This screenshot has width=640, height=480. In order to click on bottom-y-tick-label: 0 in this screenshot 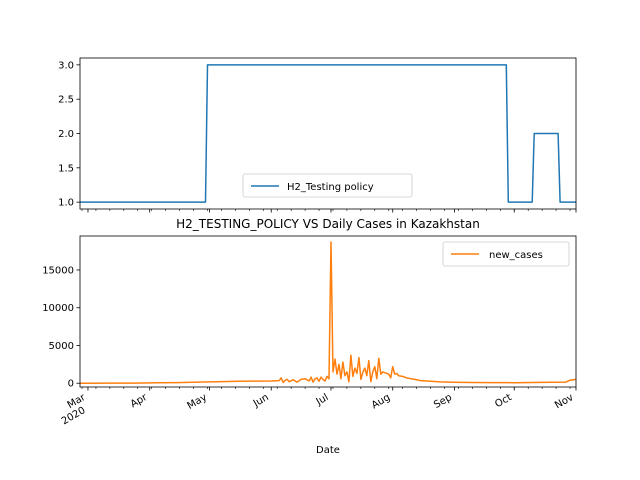, I will do `click(71, 384)`.